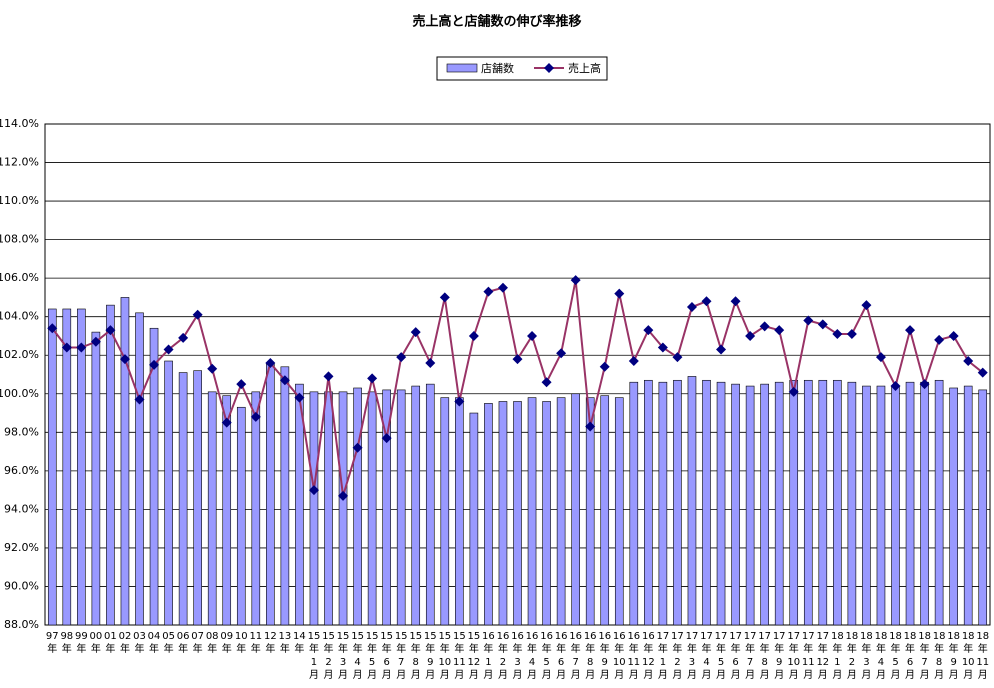  What do you see at coordinates (168, 643) in the screenshot?
I see `x-tick-label: 05 年` at bounding box center [168, 643].